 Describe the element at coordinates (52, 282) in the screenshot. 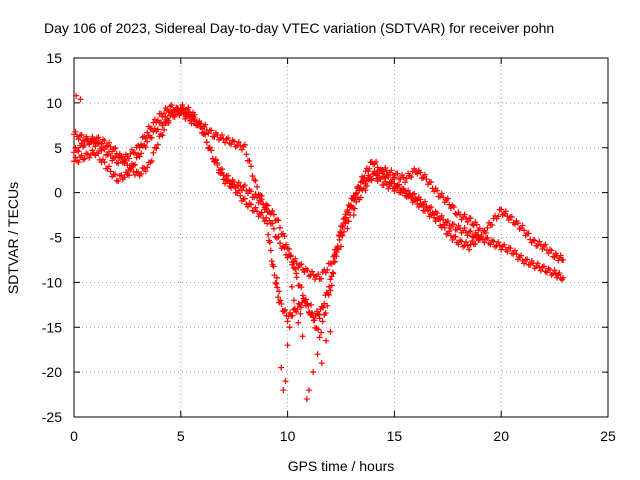

I see `y-tick-label: -10` at that location.